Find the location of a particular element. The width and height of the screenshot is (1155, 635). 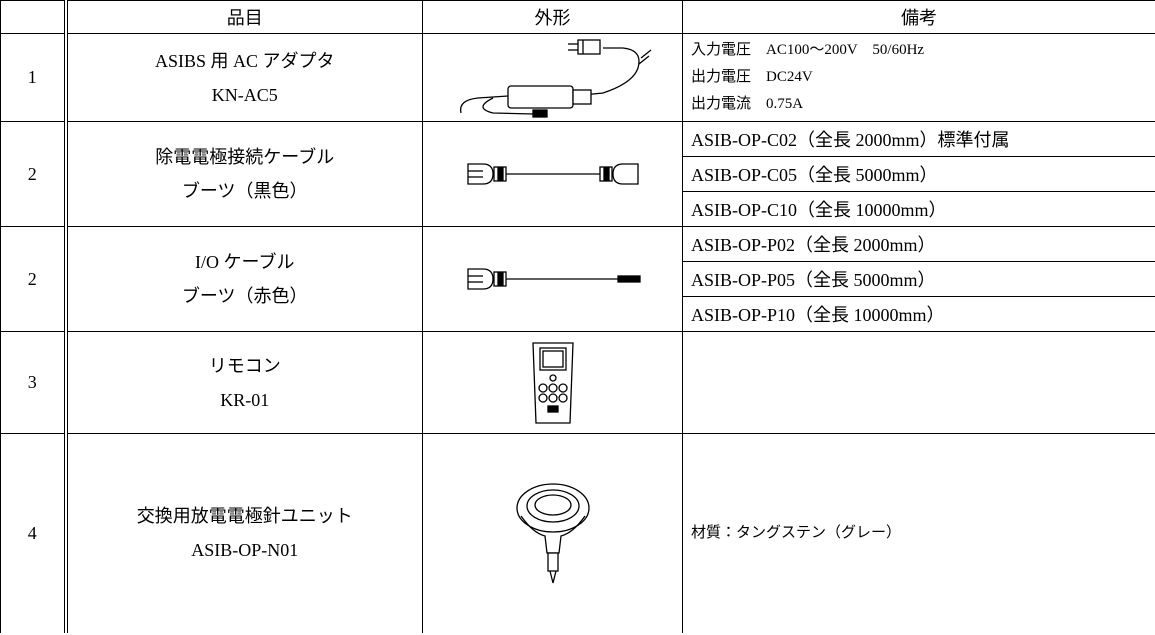

header-row: 品目 外形 備考 is located at coordinates (577, 17).